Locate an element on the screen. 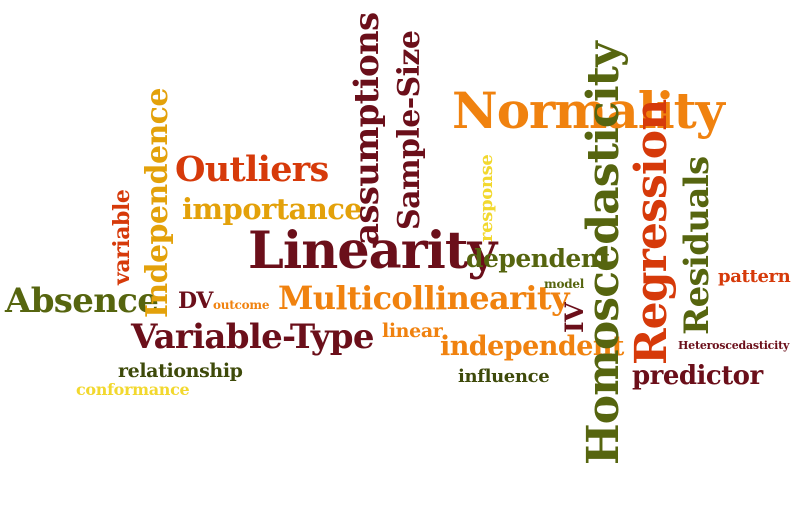 This screenshot has width=792, height=506. word-multicollinearity: Multicollinearity is located at coordinates (424, 298).